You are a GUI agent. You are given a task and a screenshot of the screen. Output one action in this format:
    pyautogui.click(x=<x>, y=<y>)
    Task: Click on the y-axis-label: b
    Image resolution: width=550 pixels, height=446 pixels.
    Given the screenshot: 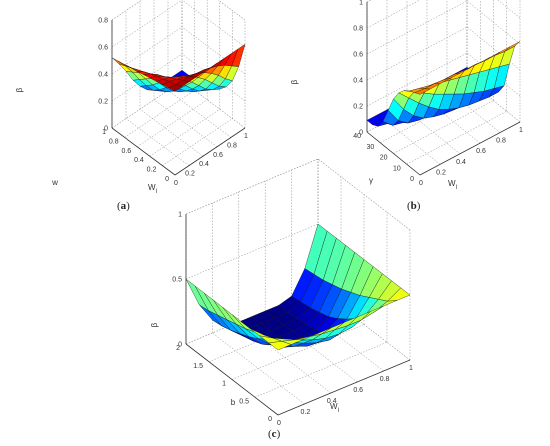 What is the action you would take?
    pyautogui.click(x=233, y=402)
    